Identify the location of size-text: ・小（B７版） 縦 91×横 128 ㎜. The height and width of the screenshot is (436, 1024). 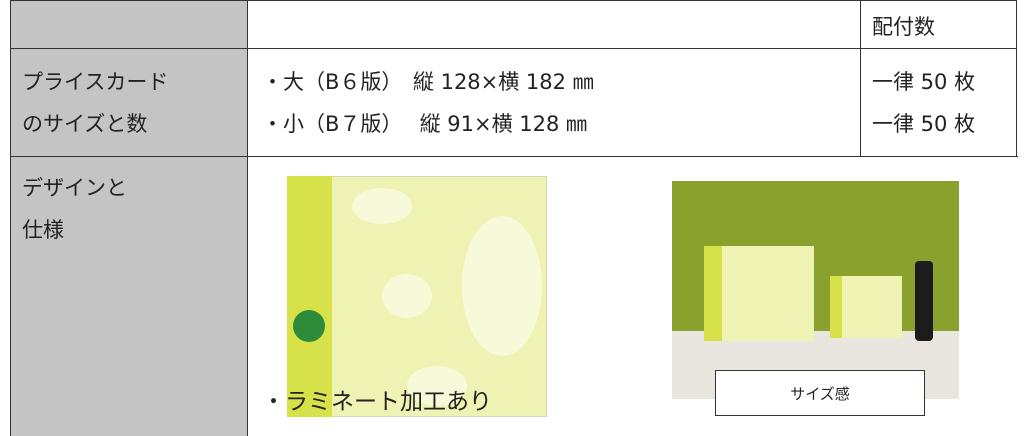
(425, 124).